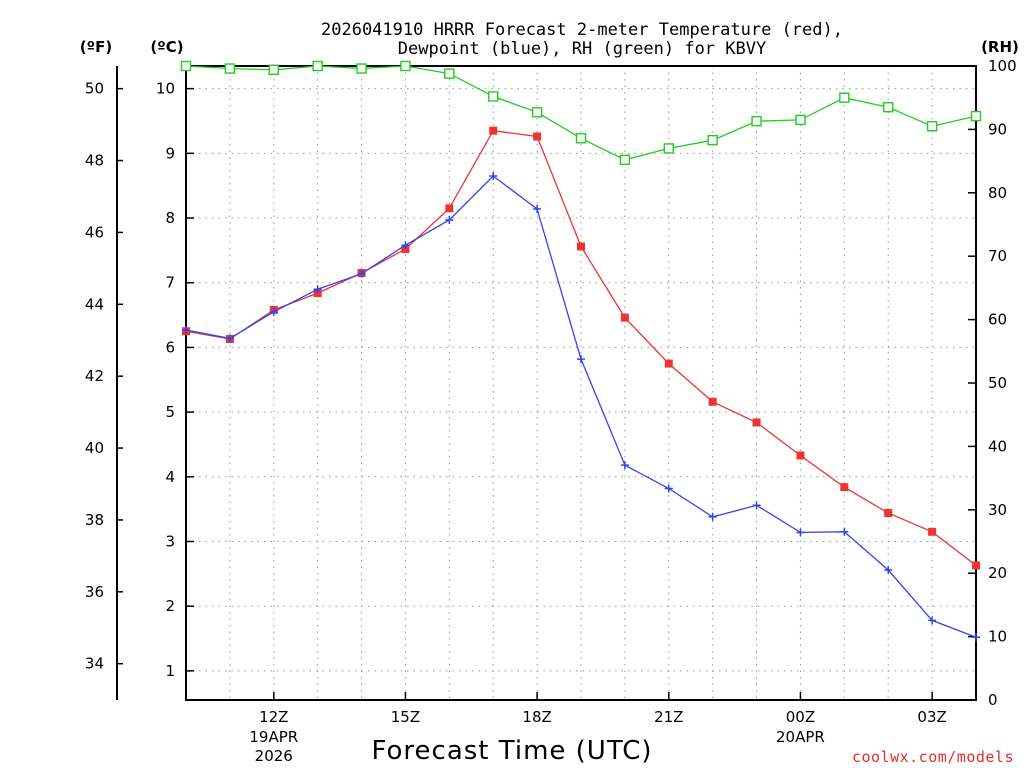 The width and height of the screenshot is (1024, 768). Describe the element at coordinates (166, 47) in the screenshot. I see `celsius-unit-label: (ºC)` at that location.